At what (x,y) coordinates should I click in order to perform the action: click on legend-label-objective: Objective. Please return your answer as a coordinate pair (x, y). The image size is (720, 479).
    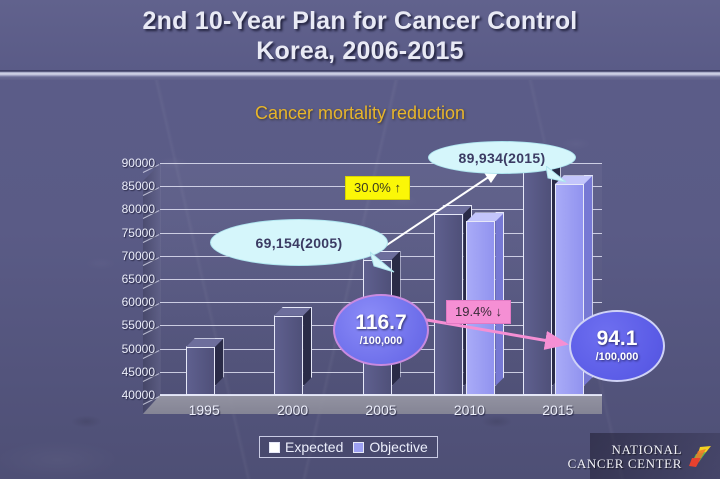
    Looking at the image, I should click on (398, 447).